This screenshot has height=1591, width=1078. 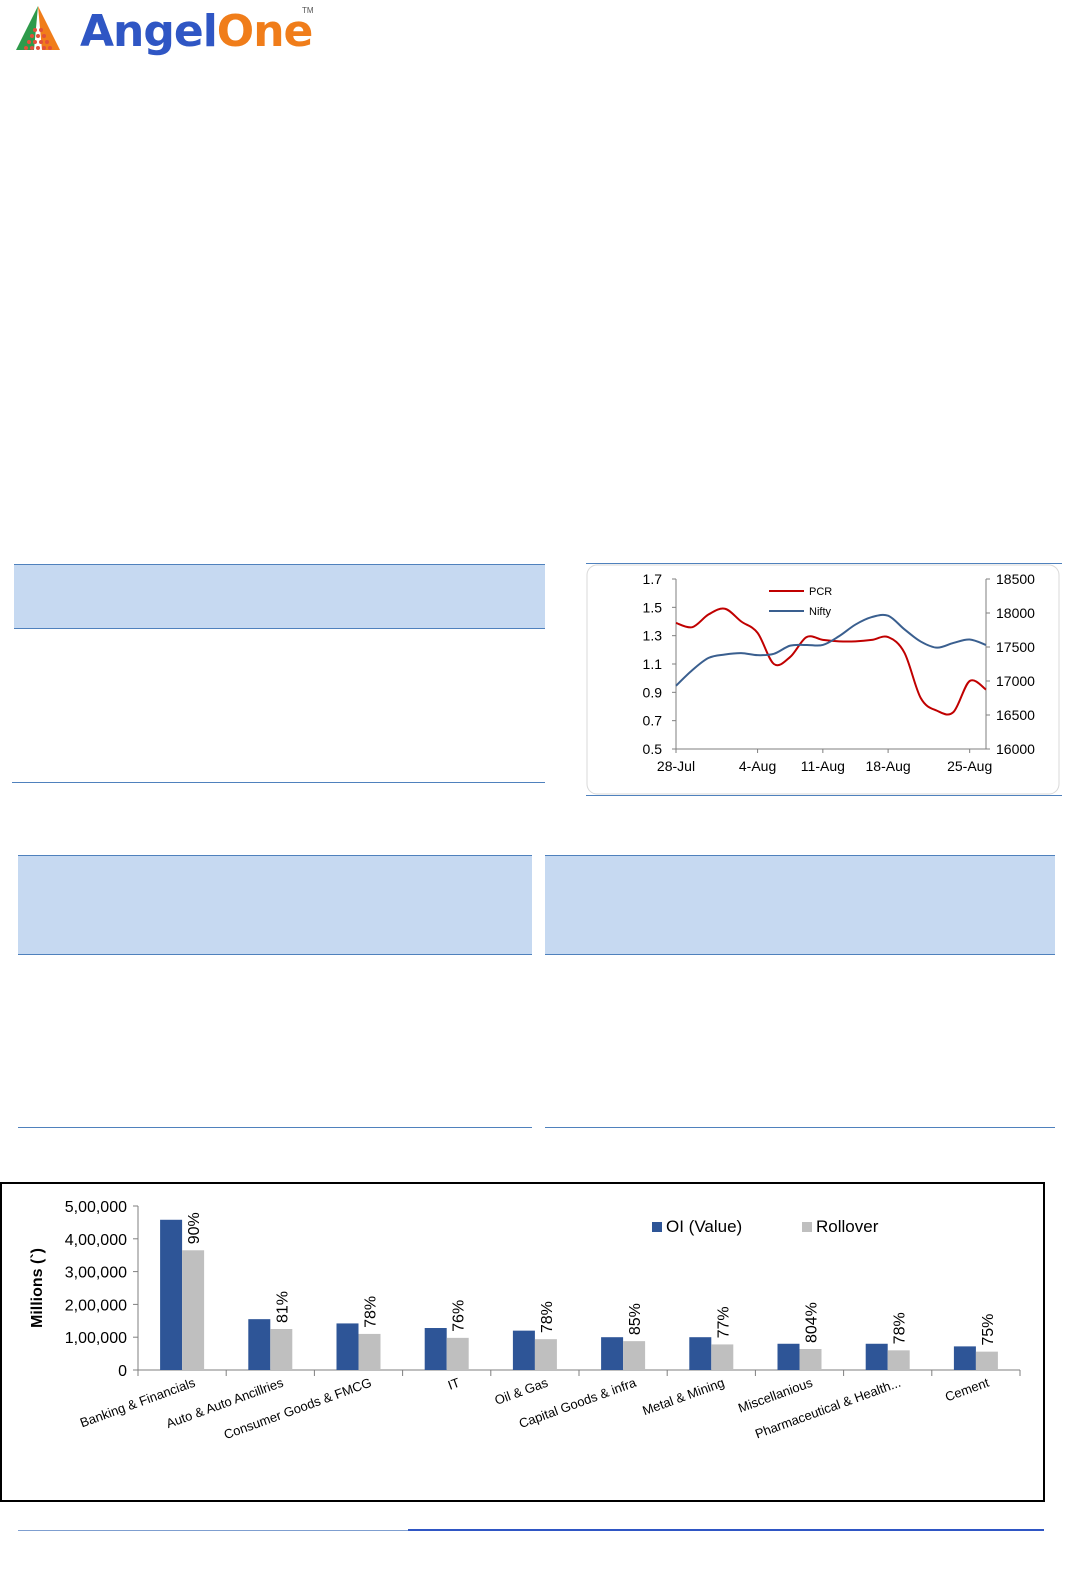 What do you see at coordinates (812, 1322) in the screenshot?
I see `data-label: 804%` at bounding box center [812, 1322].